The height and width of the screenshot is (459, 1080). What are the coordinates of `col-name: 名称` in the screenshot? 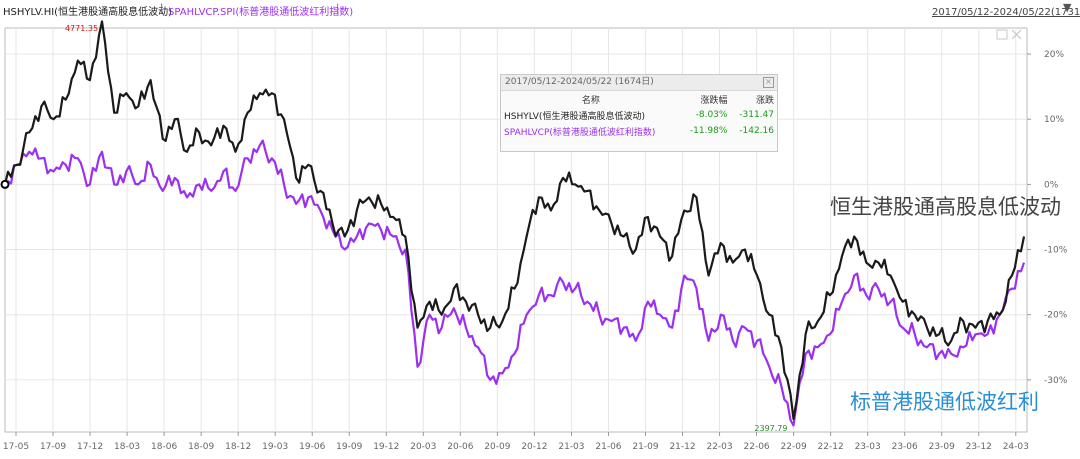 It's located at (590, 100).